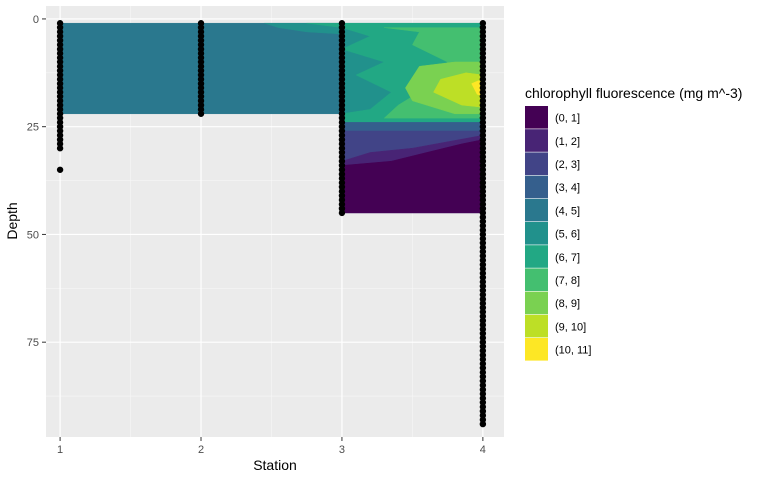 The image size is (768, 480). What do you see at coordinates (33, 128) in the screenshot?
I see `y-tick-label: 25` at bounding box center [33, 128].